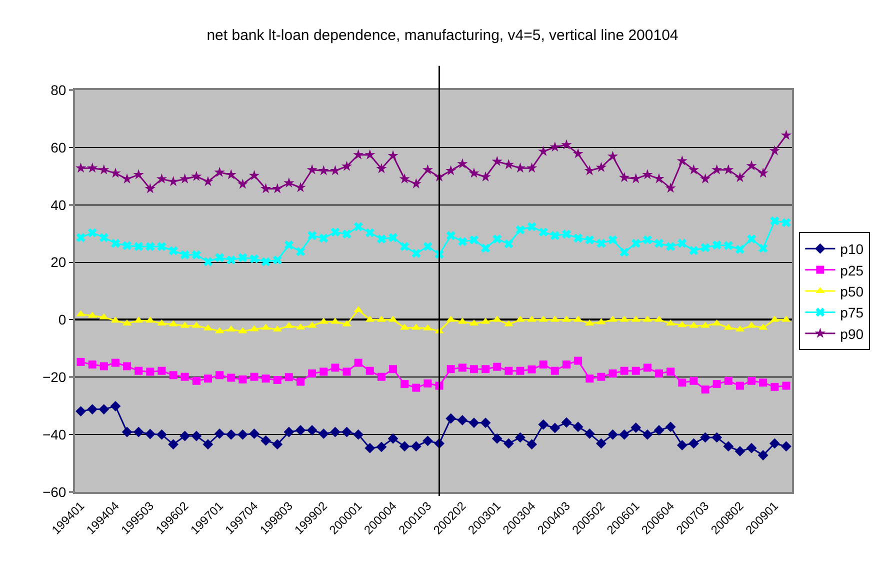 Image resolution: width=885 pixels, height=576 pixels. I want to click on y-tick-label: −60, so click(54, 492).